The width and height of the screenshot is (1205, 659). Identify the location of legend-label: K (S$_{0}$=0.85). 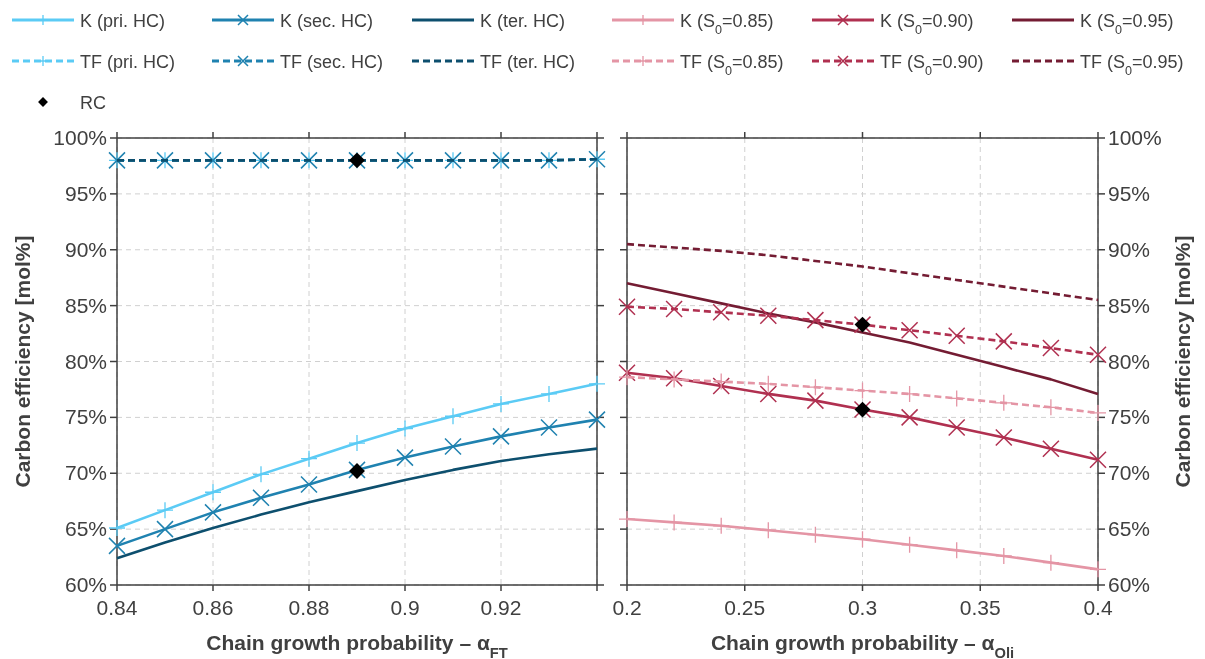
(727, 24).